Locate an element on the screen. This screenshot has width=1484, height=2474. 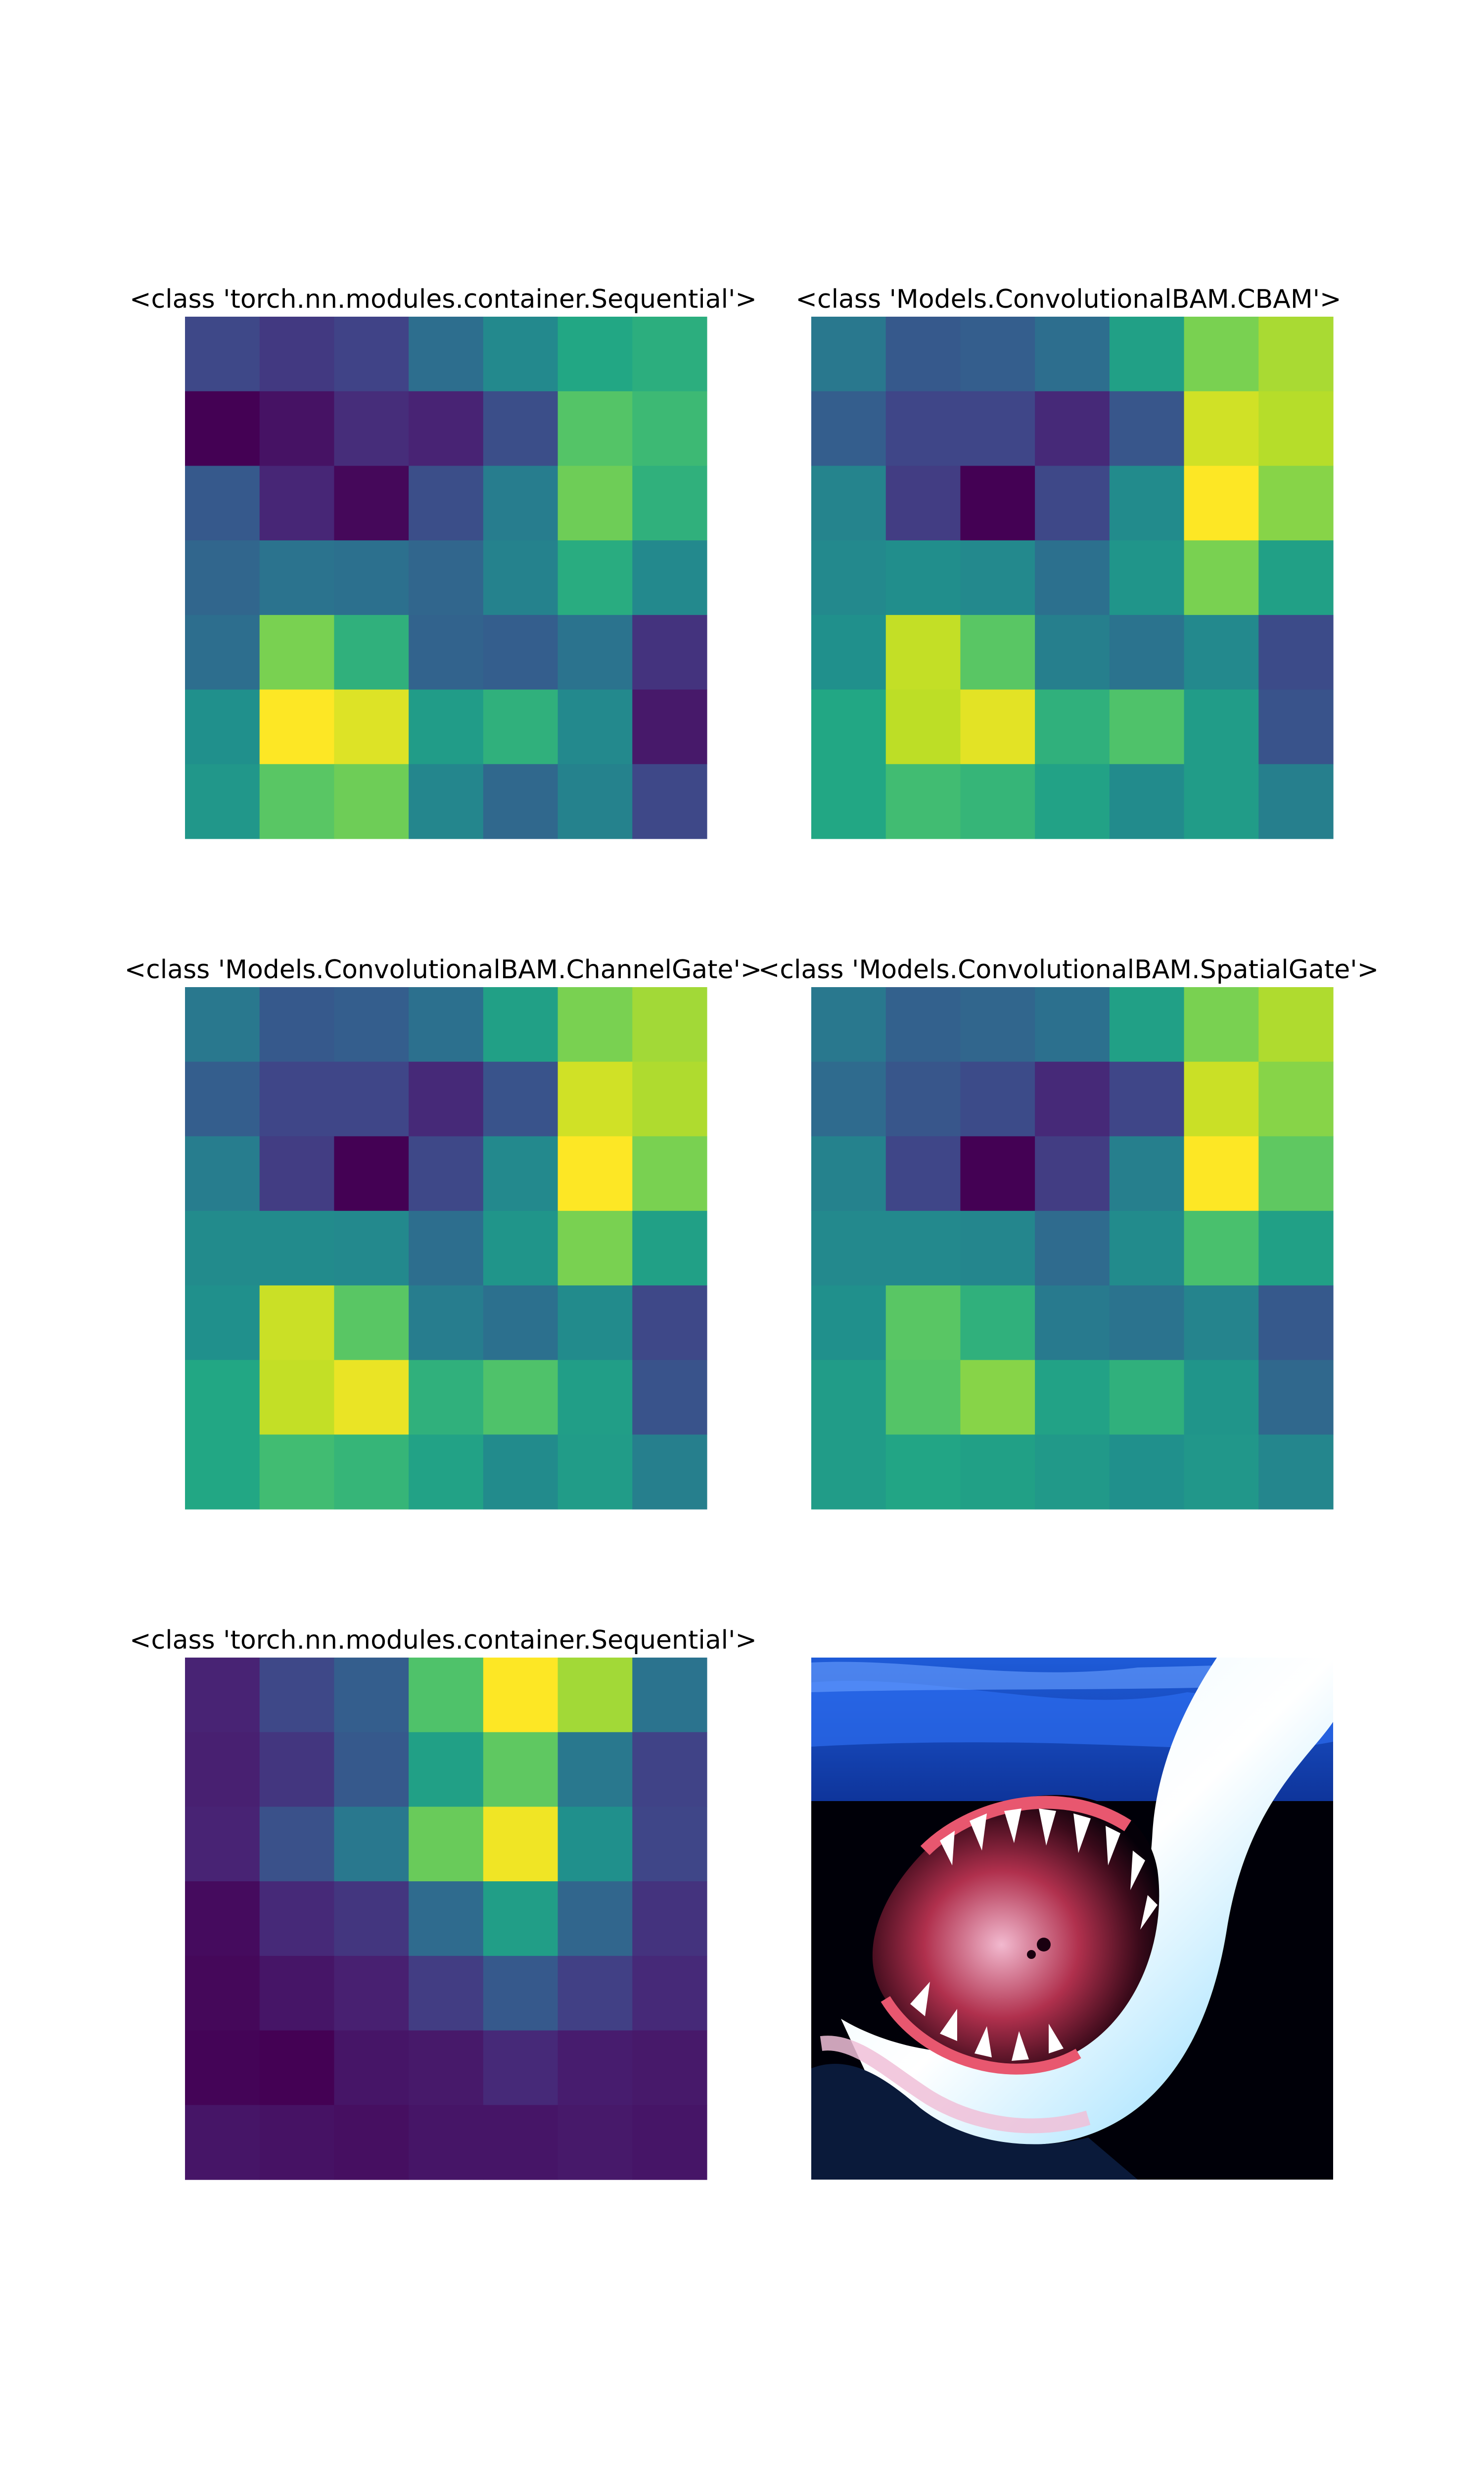
heatmap-cbam is located at coordinates (1072, 578).